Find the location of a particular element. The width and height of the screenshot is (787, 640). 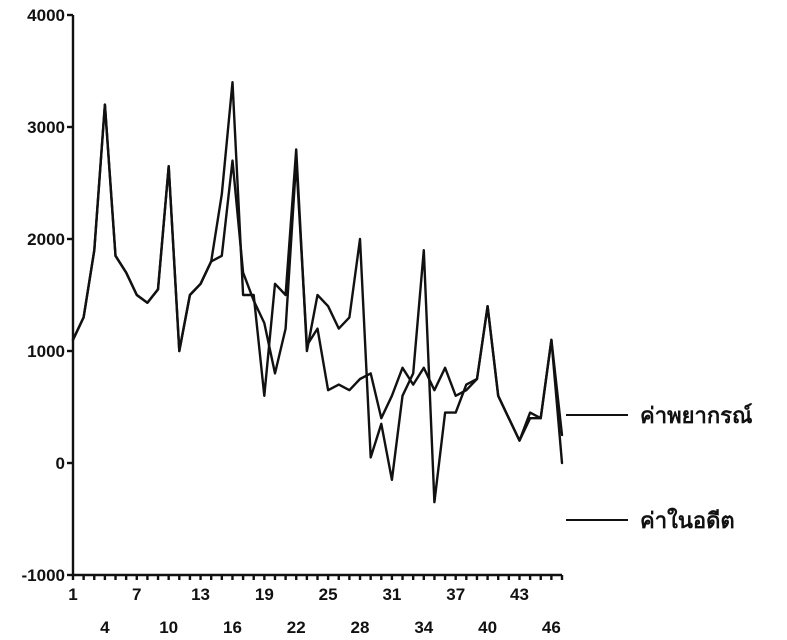

x-tick-label: 34 is located at coordinates (423, 627).